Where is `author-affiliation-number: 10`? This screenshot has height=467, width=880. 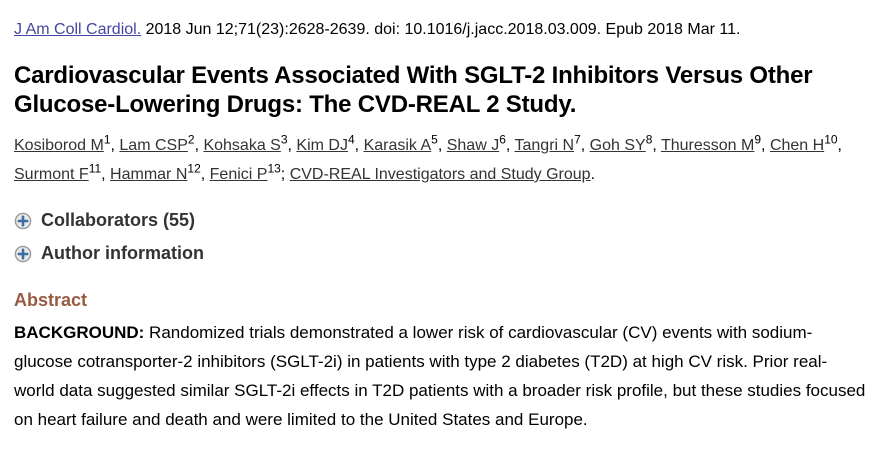
author-affiliation-number: 10 is located at coordinates (831, 139).